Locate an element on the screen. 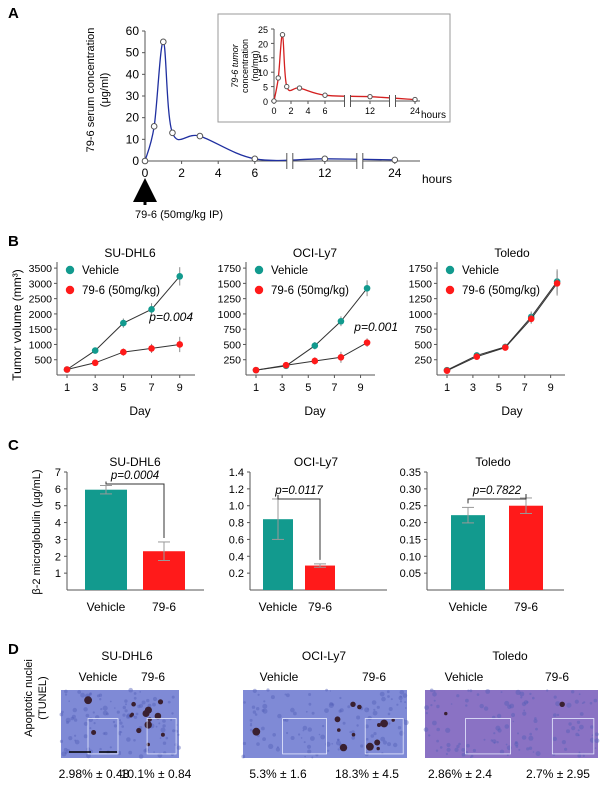  growth1-series-line is located at coordinates (123, 356).